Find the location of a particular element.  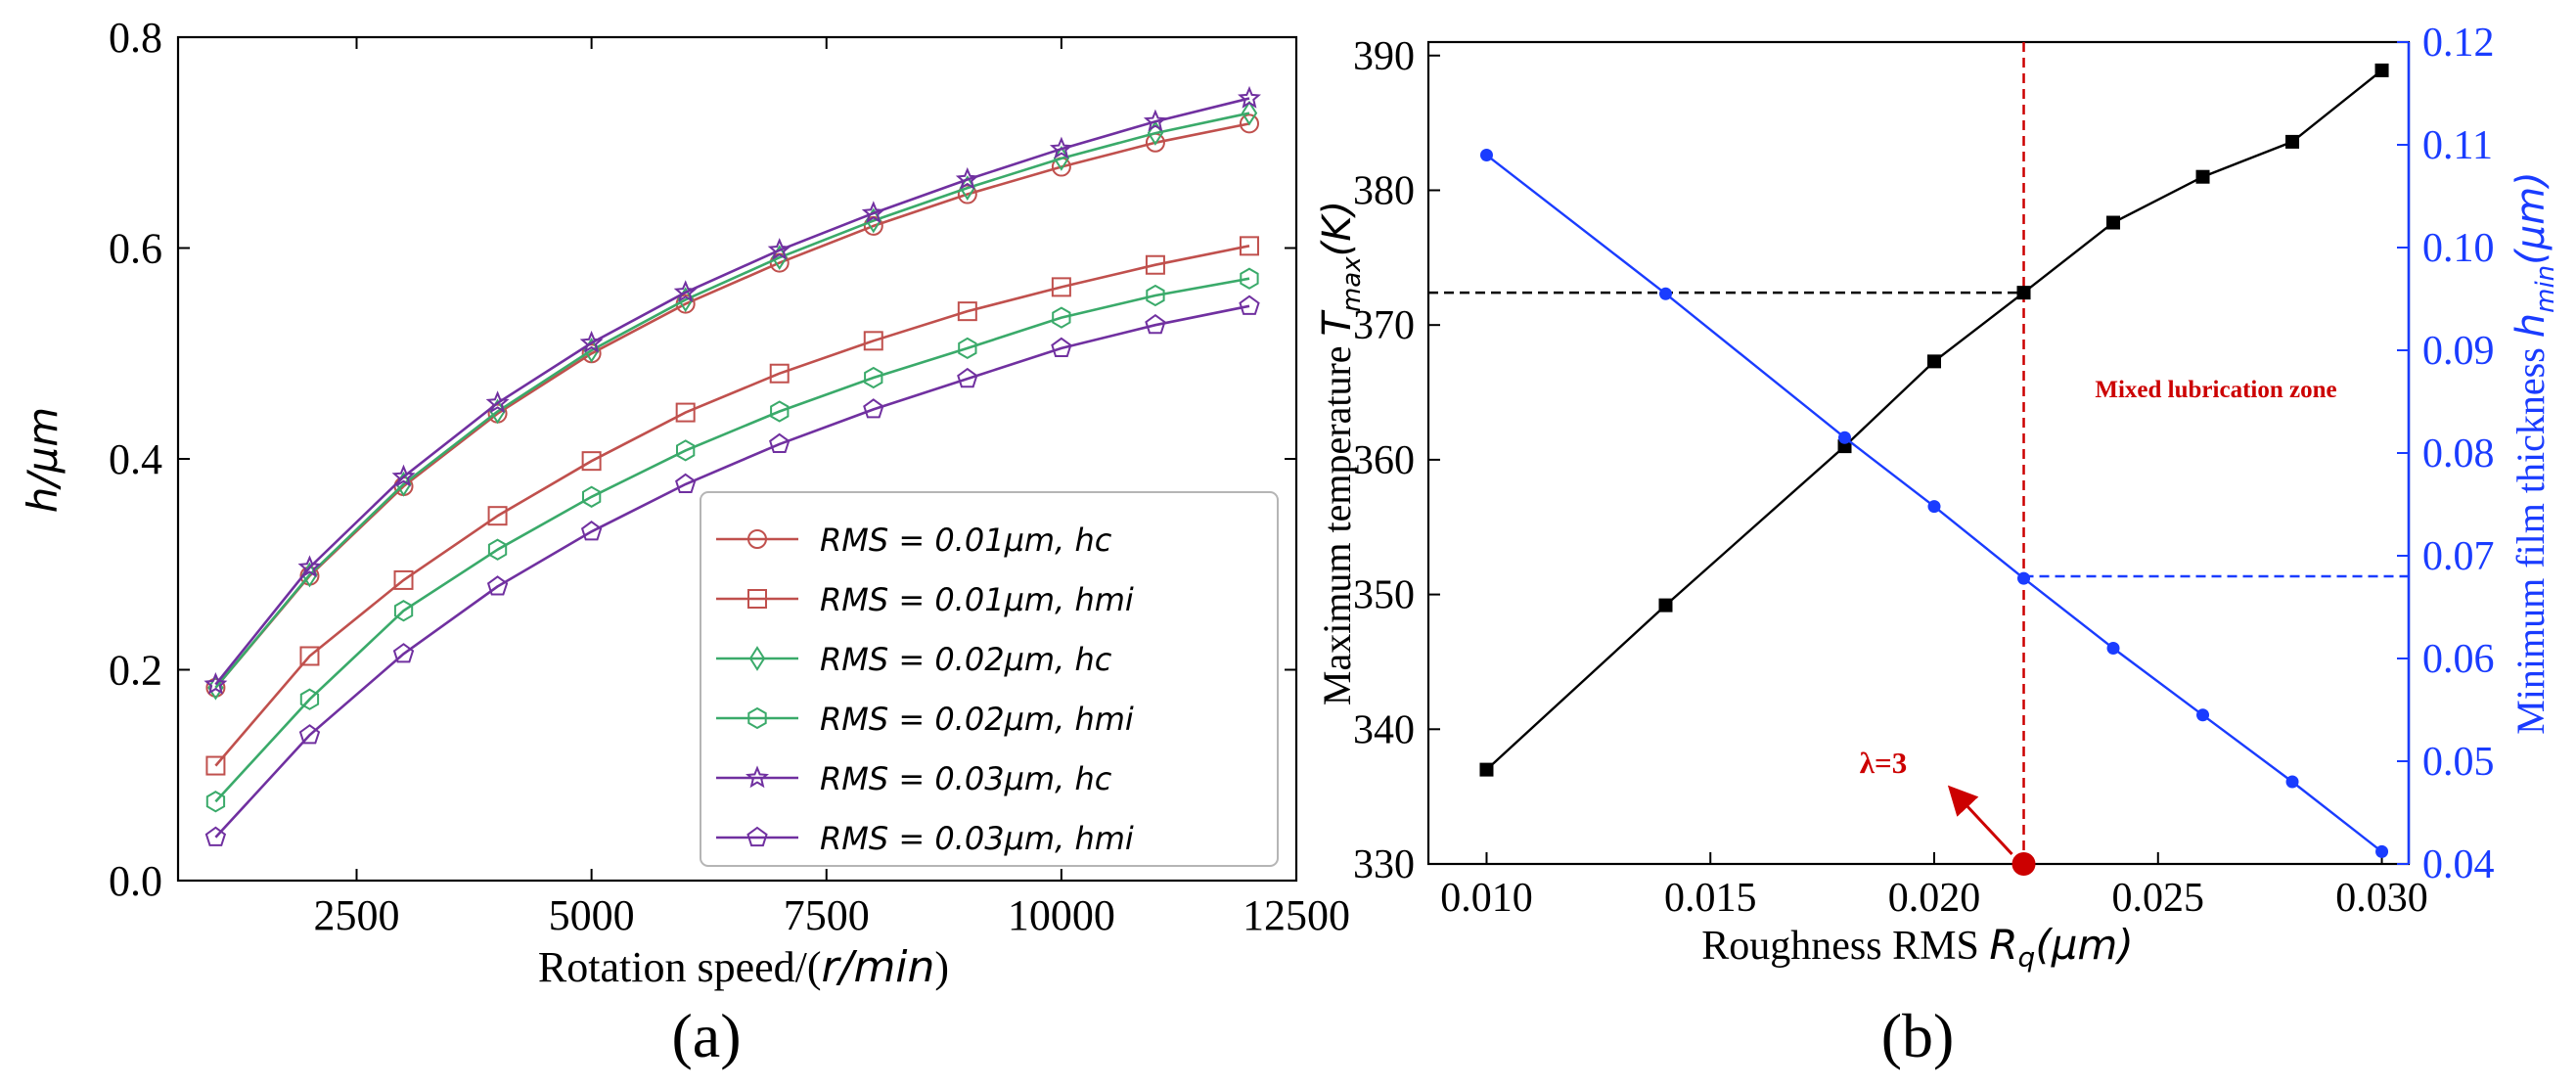

right-y-tick-label: 0.08 is located at coordinates (2458, 453).